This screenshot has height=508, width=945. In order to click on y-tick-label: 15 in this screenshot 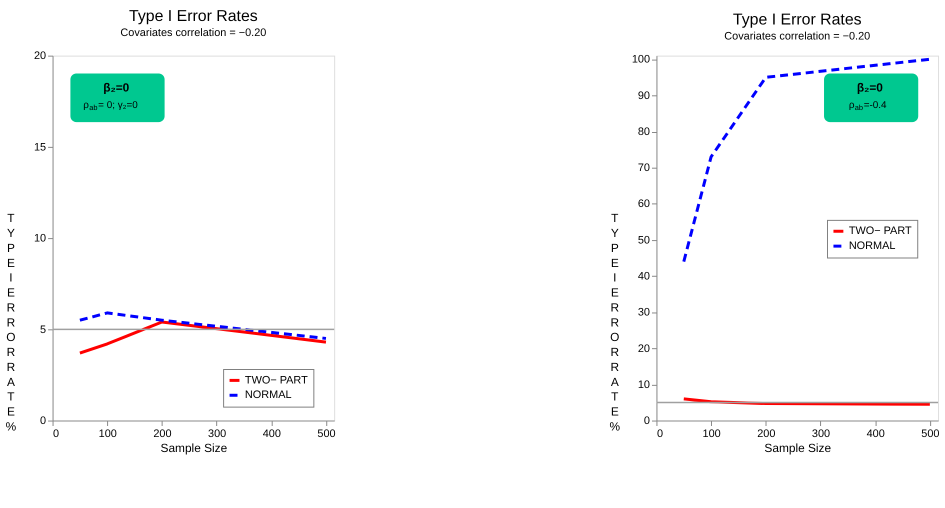, I will do `click(40, 147)`.